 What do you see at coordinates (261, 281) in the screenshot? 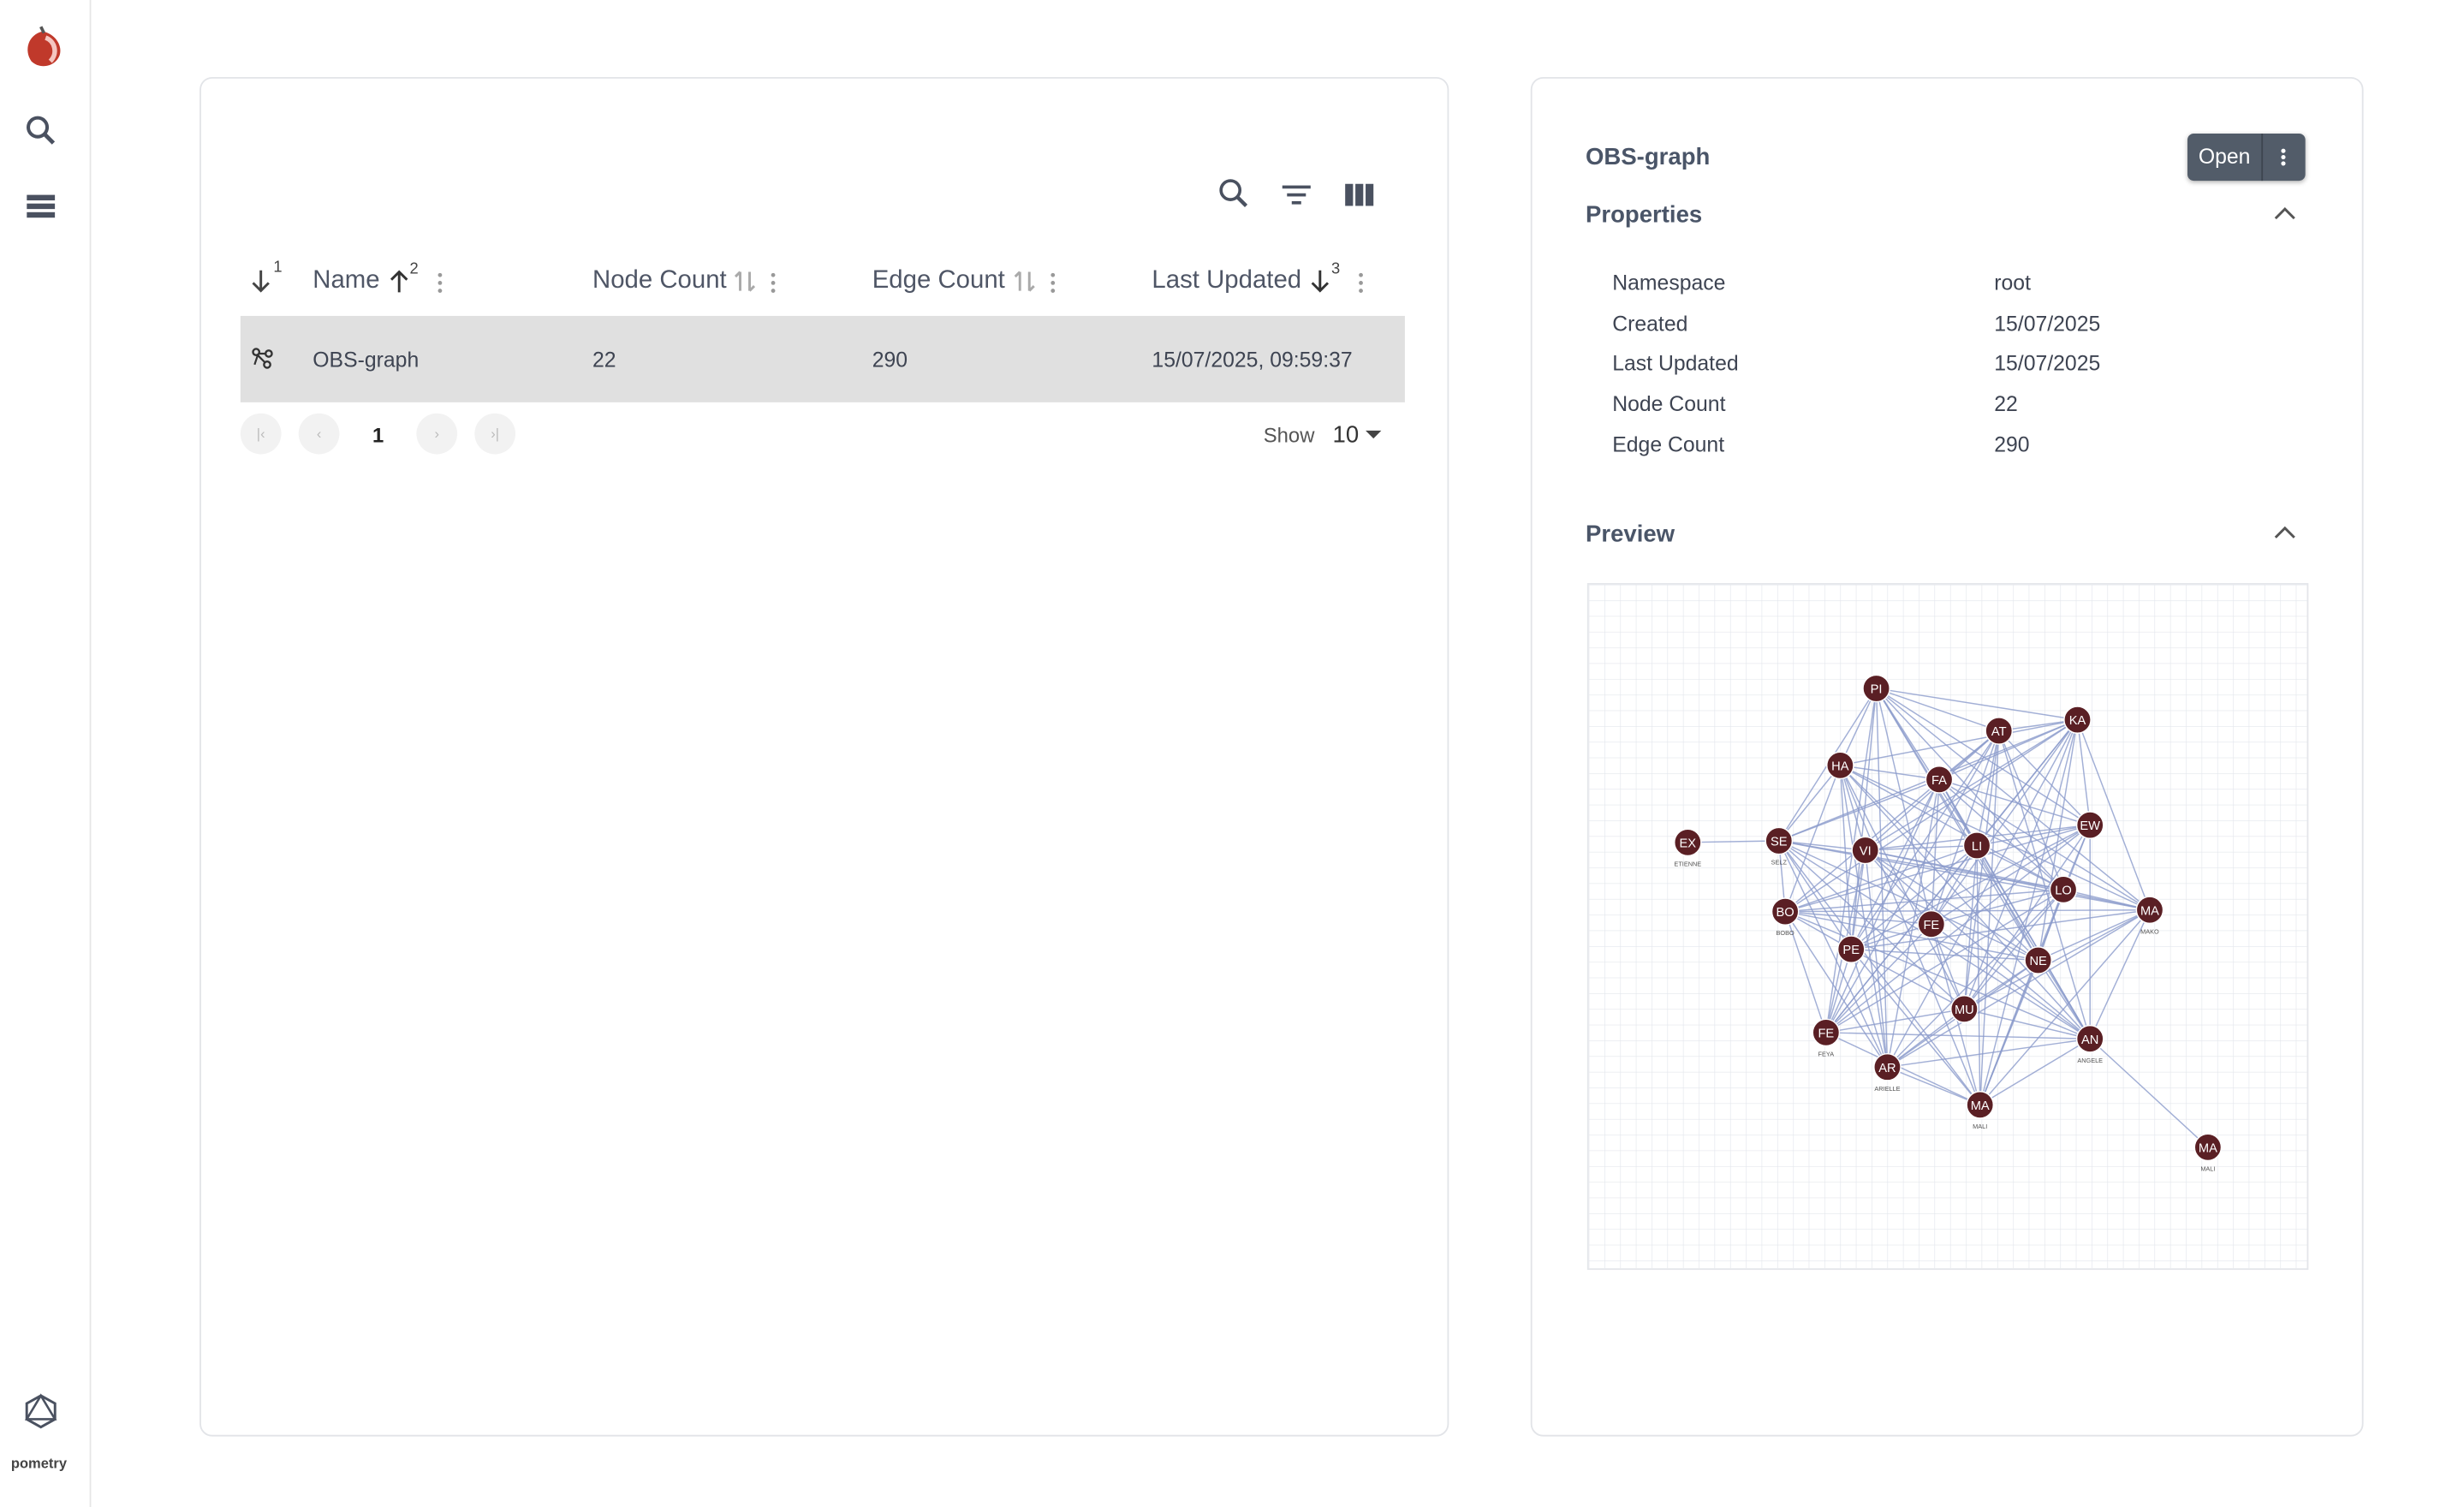
I see `sort-arrow` at bounding box center [261, 281].